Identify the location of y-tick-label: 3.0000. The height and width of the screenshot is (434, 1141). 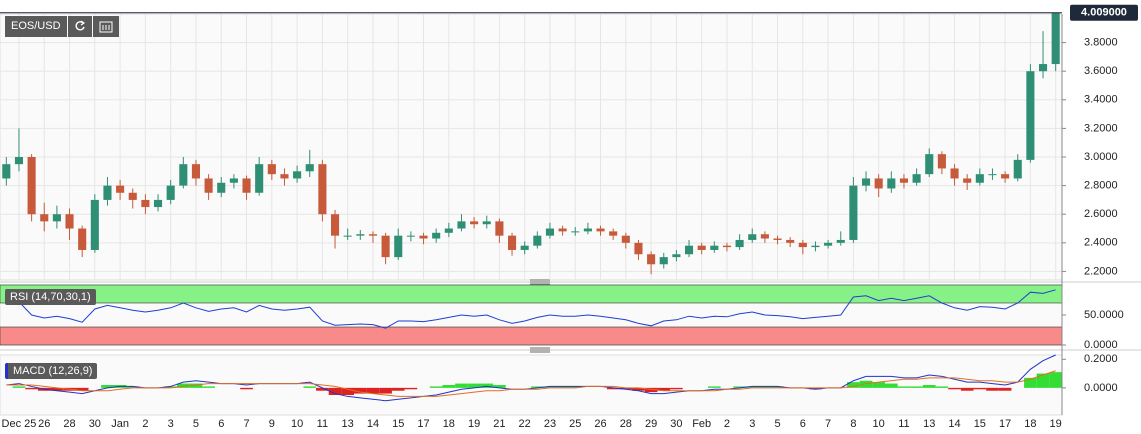
(1101, 157).